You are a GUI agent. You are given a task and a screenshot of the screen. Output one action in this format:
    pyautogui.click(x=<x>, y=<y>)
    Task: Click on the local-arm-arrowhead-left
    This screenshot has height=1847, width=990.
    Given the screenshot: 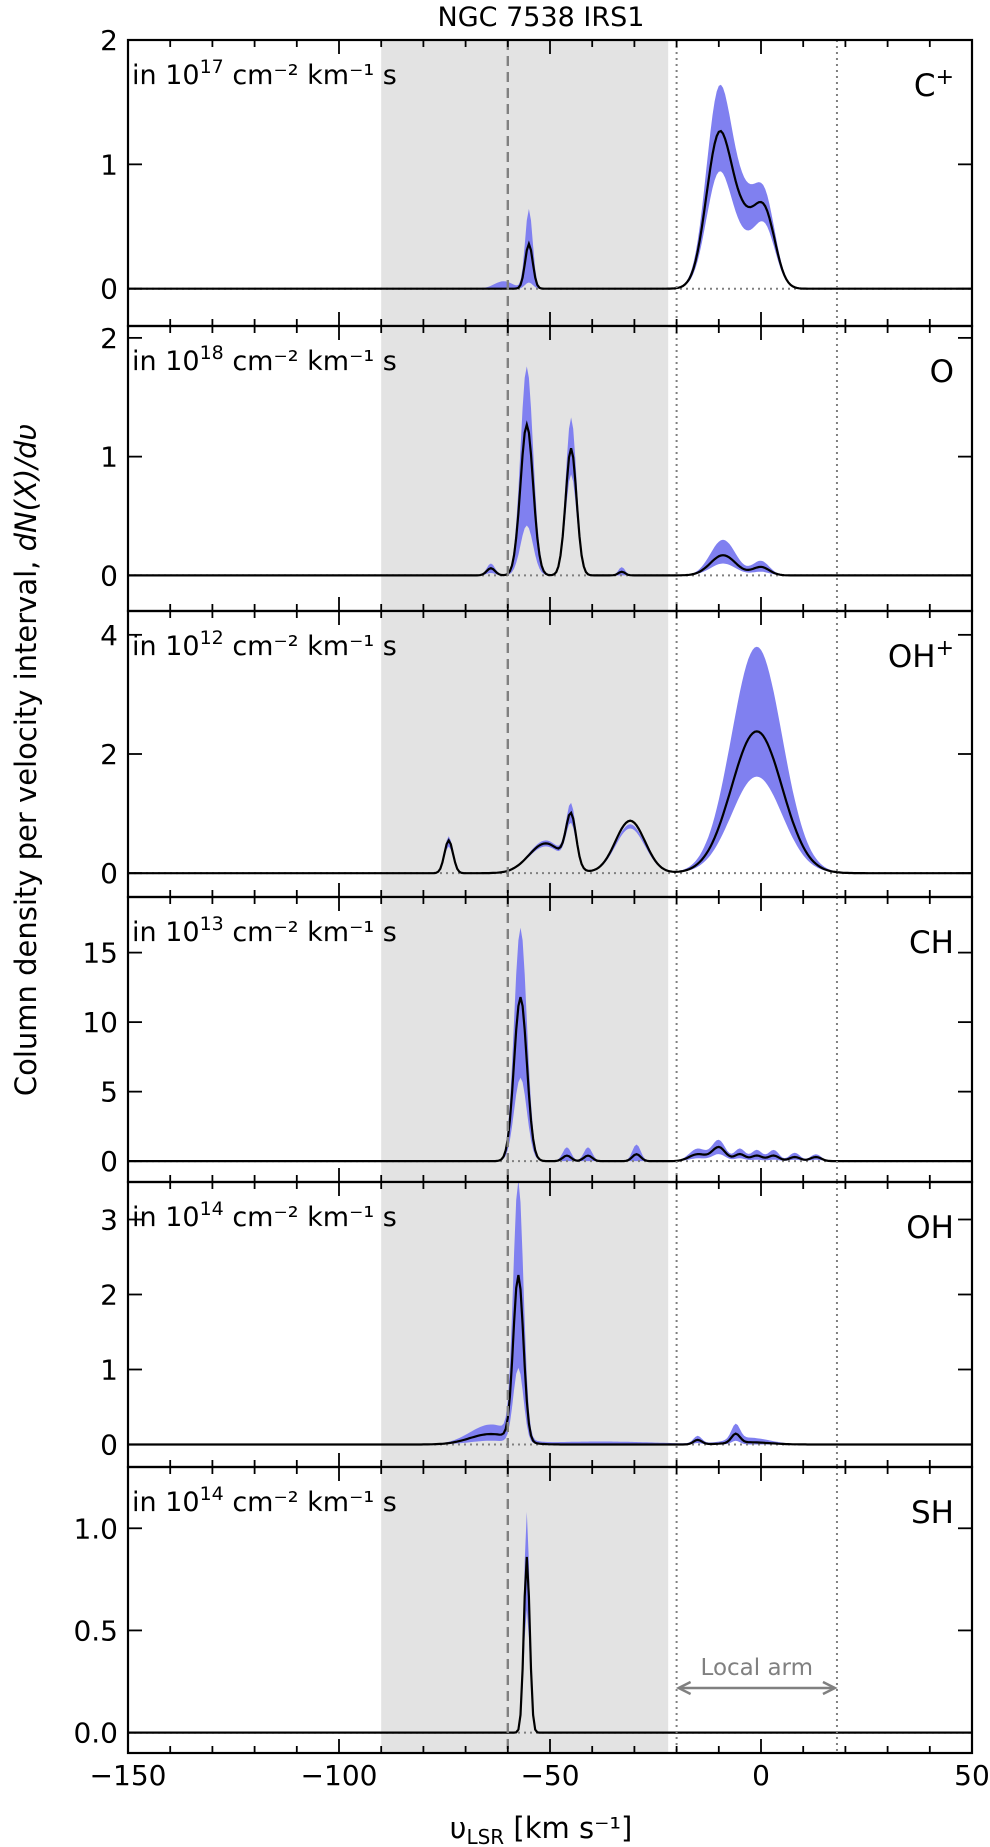 What is the action you would take?
    pyautogui.click(x=683, y=1688)
    